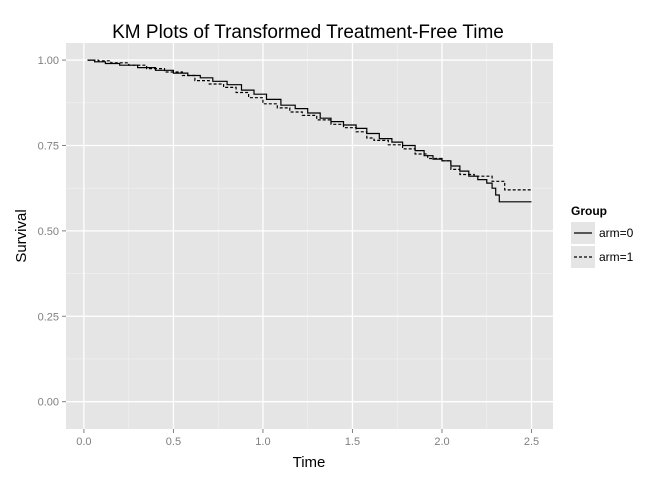 The image size is (672, 480). I want to click on y-tick-label: 0.50, so click(48, 232).